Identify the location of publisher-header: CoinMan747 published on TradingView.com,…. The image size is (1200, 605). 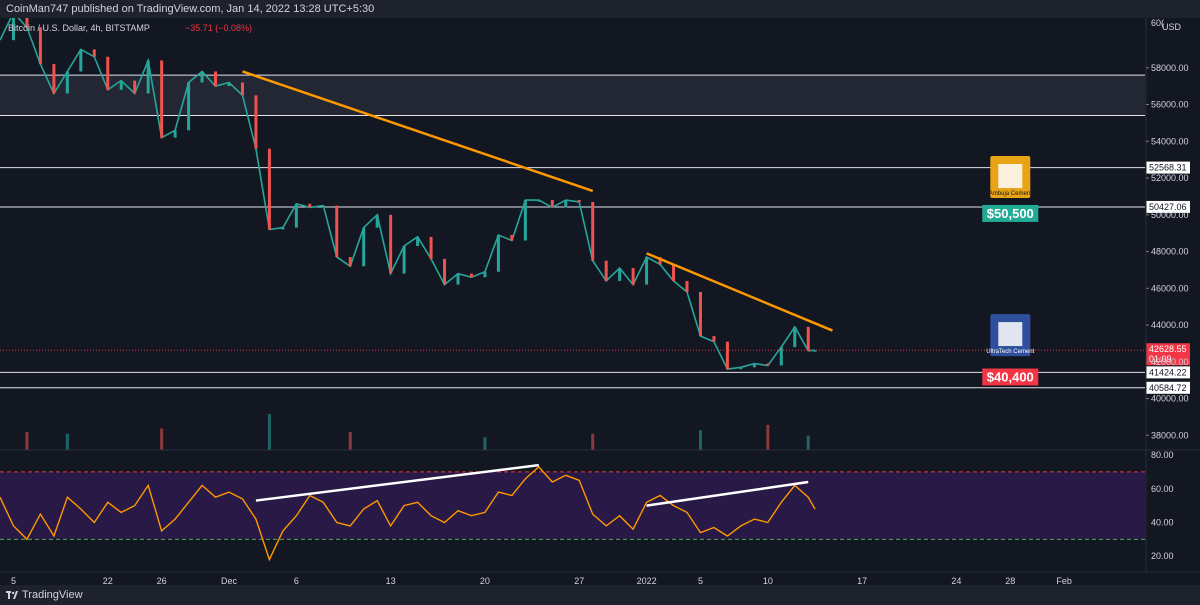
(600, 9).